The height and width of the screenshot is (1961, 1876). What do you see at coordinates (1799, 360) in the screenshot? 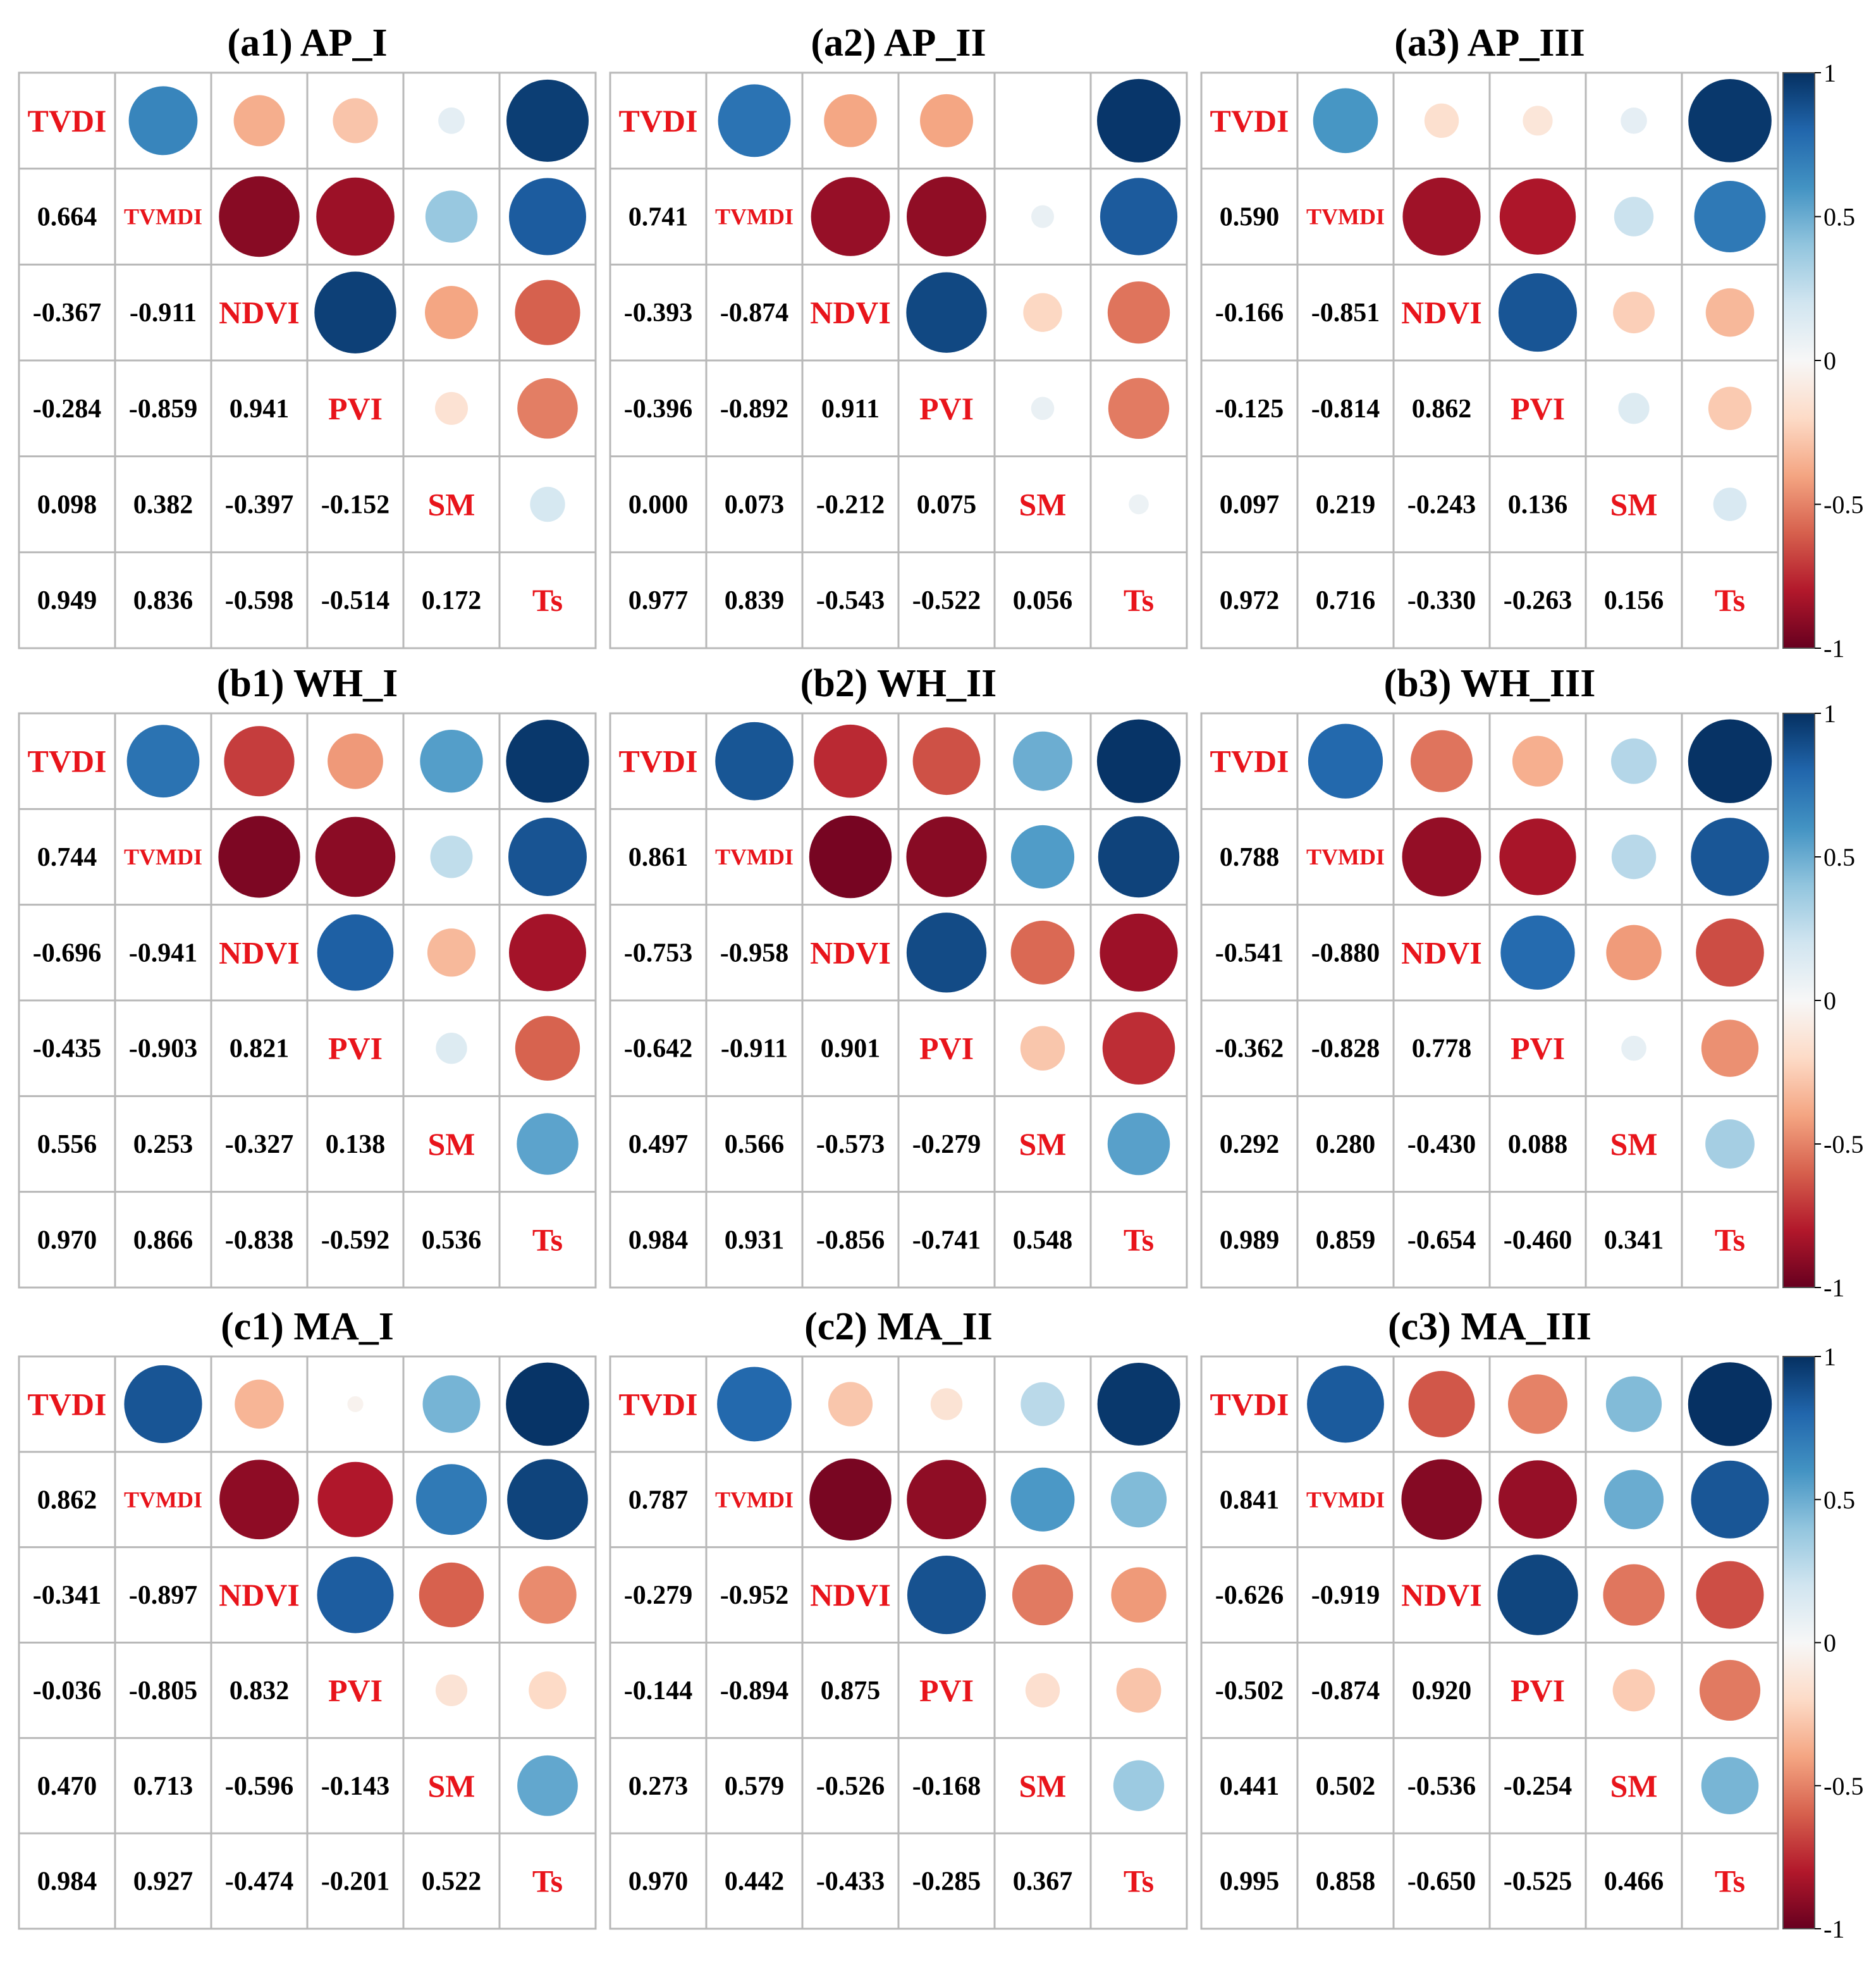
I see `colorbar-gradient` at bounding box center [1799, 360].